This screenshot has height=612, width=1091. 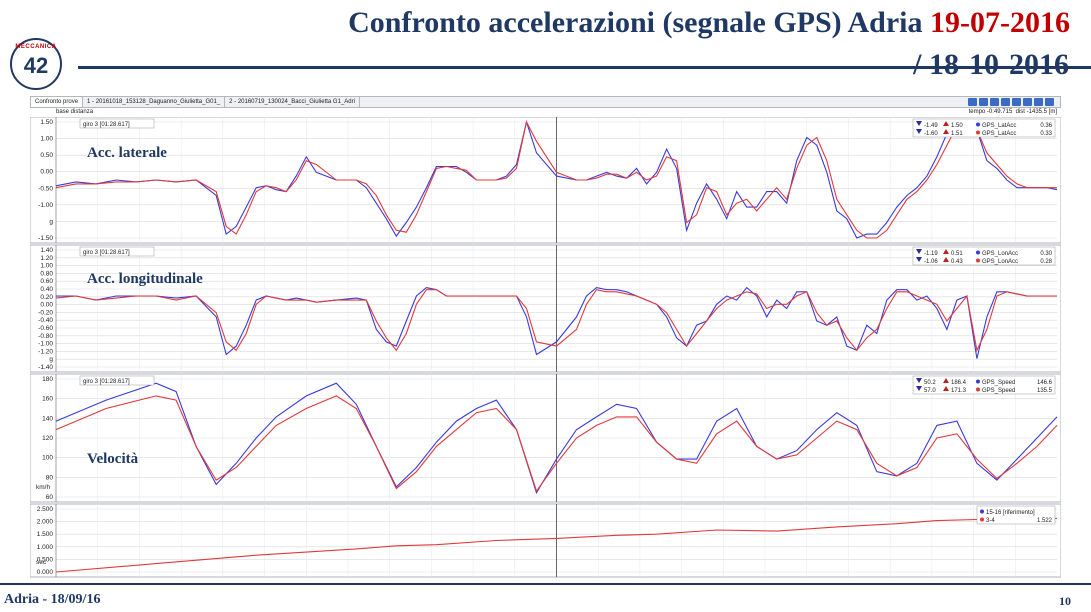 I want to click on legend-max: 0.43, so click(x=957, y=262).